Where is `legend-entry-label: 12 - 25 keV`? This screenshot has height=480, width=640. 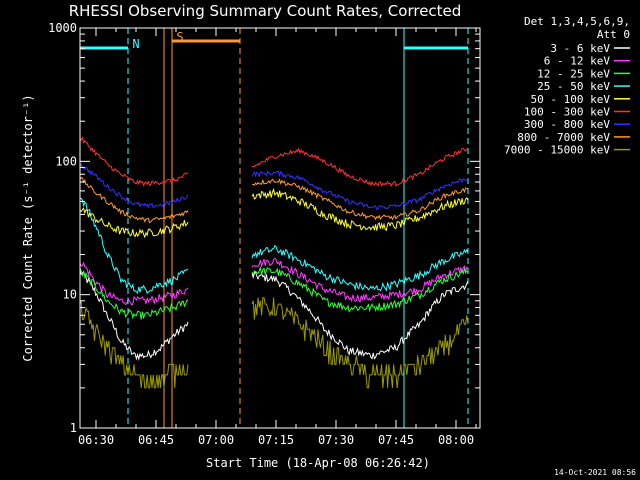 legend-entry-label: 12 - 25 keV is located at coordinates (573, 73).